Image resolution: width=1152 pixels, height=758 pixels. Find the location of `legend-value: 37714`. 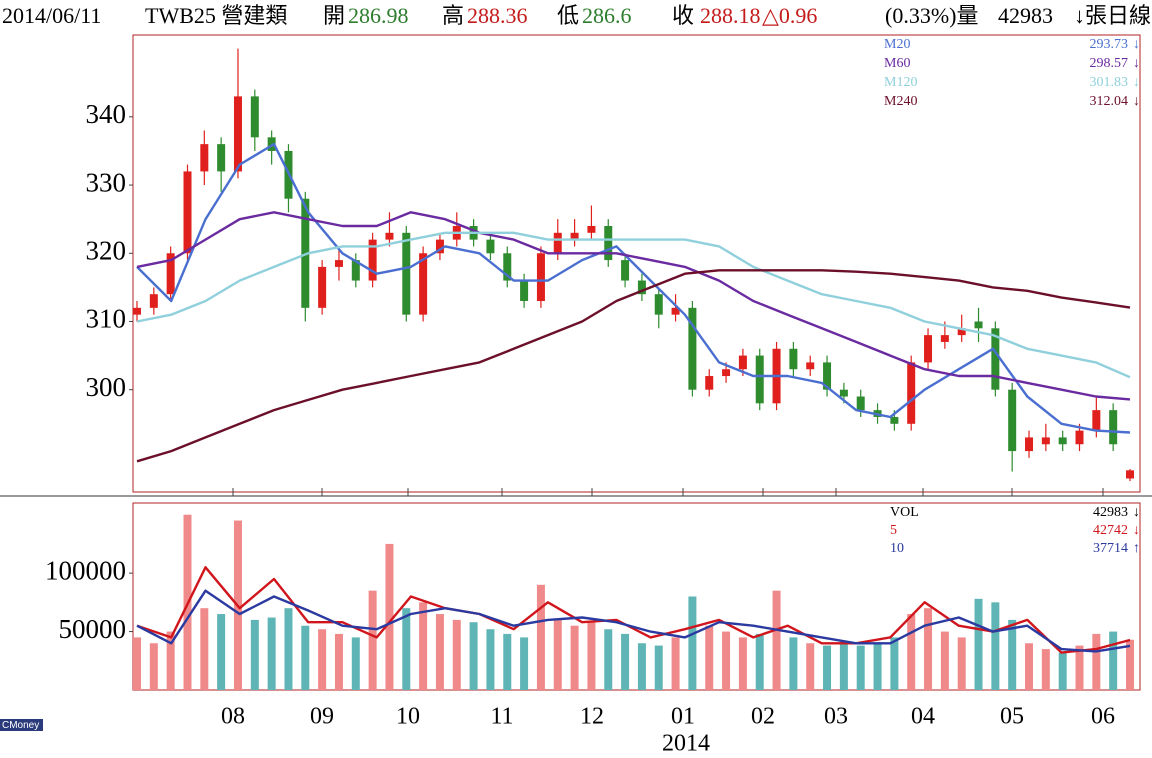

legend-value: 37714 is located at coordinates (1110, 548).